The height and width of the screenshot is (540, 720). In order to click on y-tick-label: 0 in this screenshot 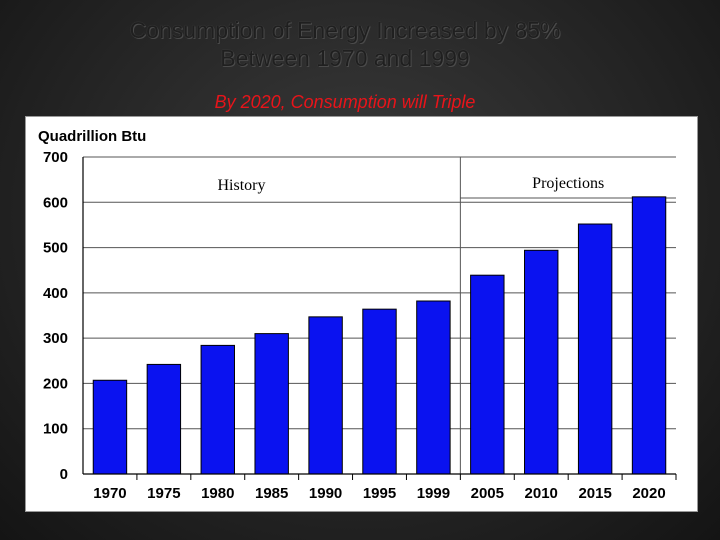, I will do `click(64, 474)`.